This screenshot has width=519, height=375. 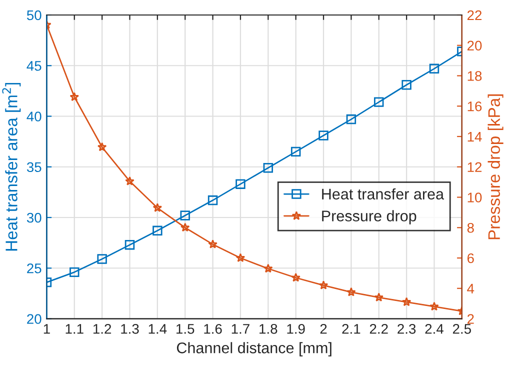 What do you see at coordinates (475, 137) in the screenshot?
I see `y2-tick-label: 14` at bounding box center [475, 137].